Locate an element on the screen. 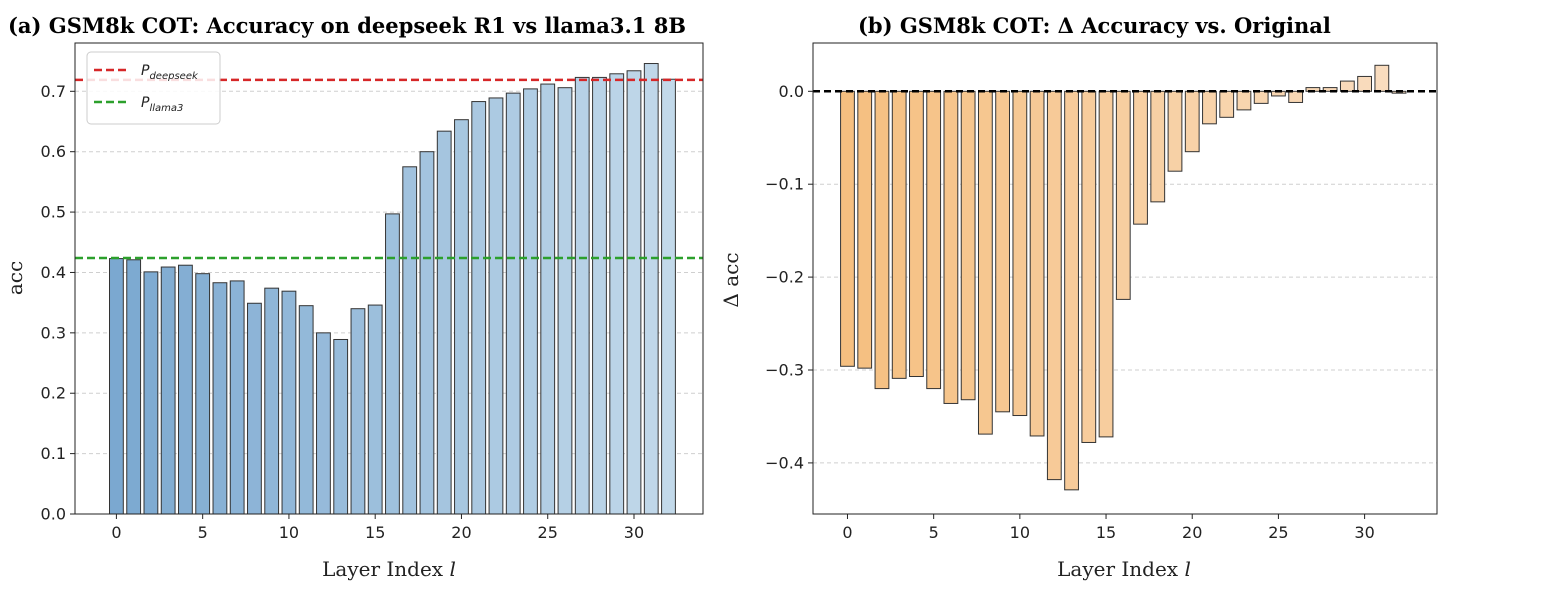 The image size is (1548, 610). panel-a-y-ticks: 0.0 0.1 0.2 0.3 0.4 0.5 0.6 0.7 is located at coordinates (58, 303).